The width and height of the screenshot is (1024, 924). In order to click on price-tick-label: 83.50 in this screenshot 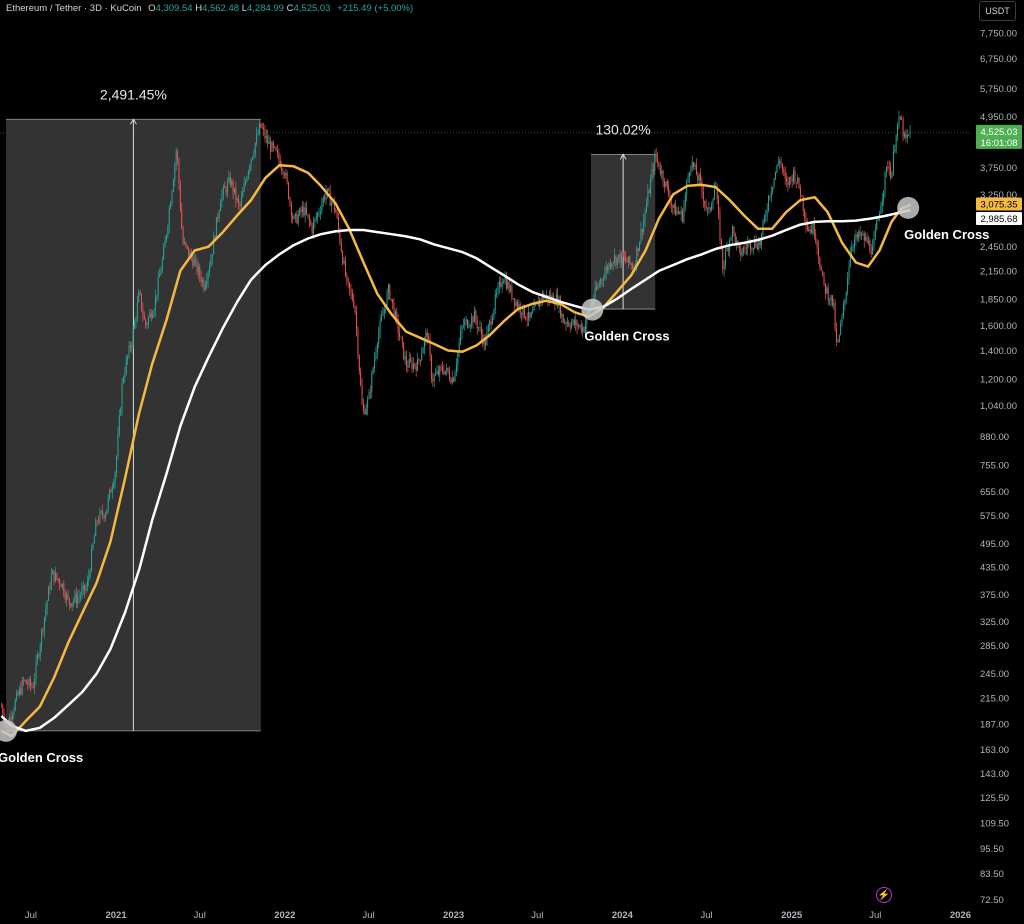, I will do `click(992, 874)`.